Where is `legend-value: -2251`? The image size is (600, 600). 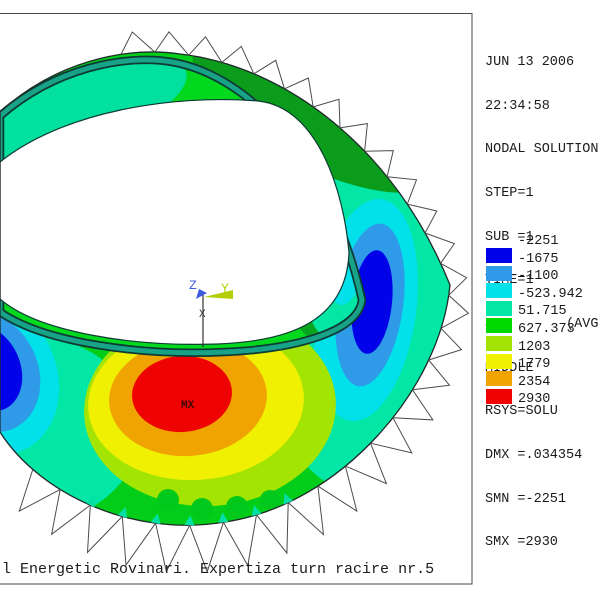
legend-value: -2251 is located at coordinates (538, 241).